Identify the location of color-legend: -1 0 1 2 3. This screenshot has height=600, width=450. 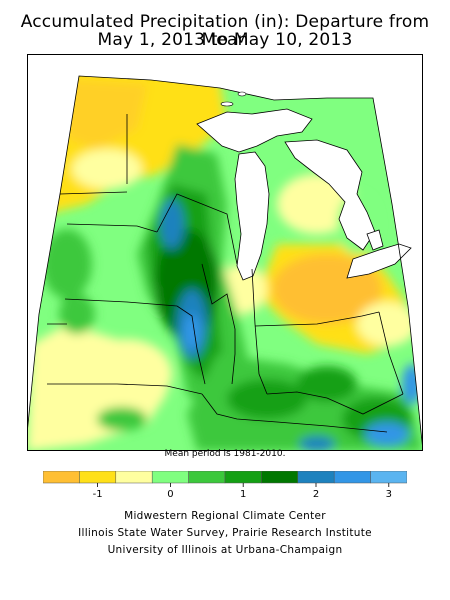
(225, 485).